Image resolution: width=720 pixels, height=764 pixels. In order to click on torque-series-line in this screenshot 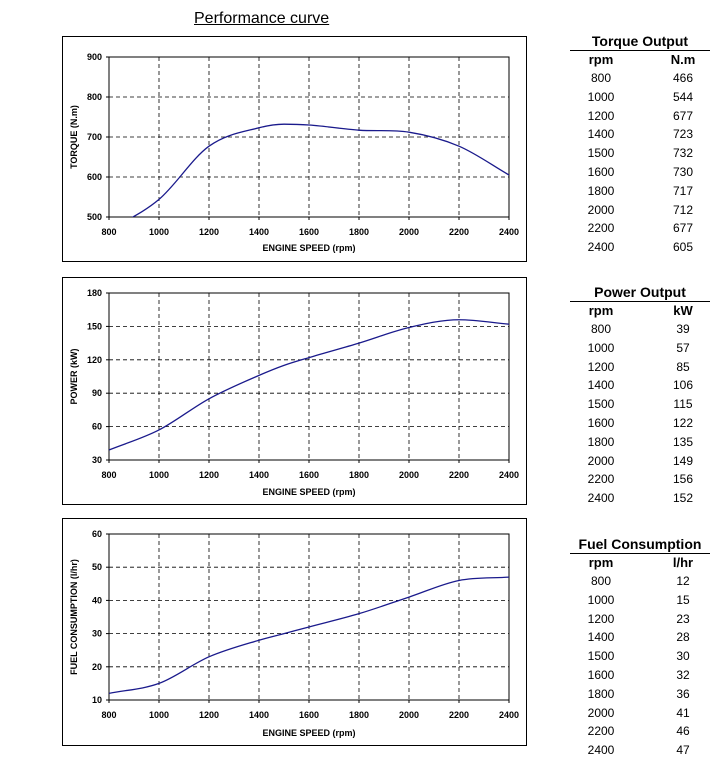, I will do `click(320, 170)`.